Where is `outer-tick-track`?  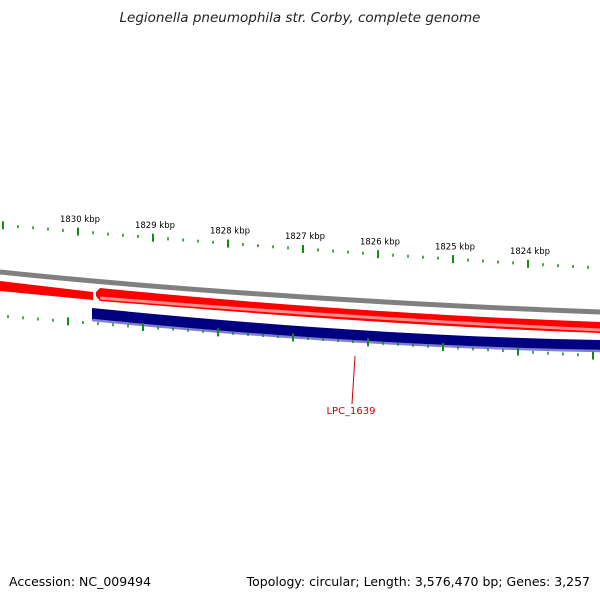 outer-tick-track is located at coordinates (295, 245).